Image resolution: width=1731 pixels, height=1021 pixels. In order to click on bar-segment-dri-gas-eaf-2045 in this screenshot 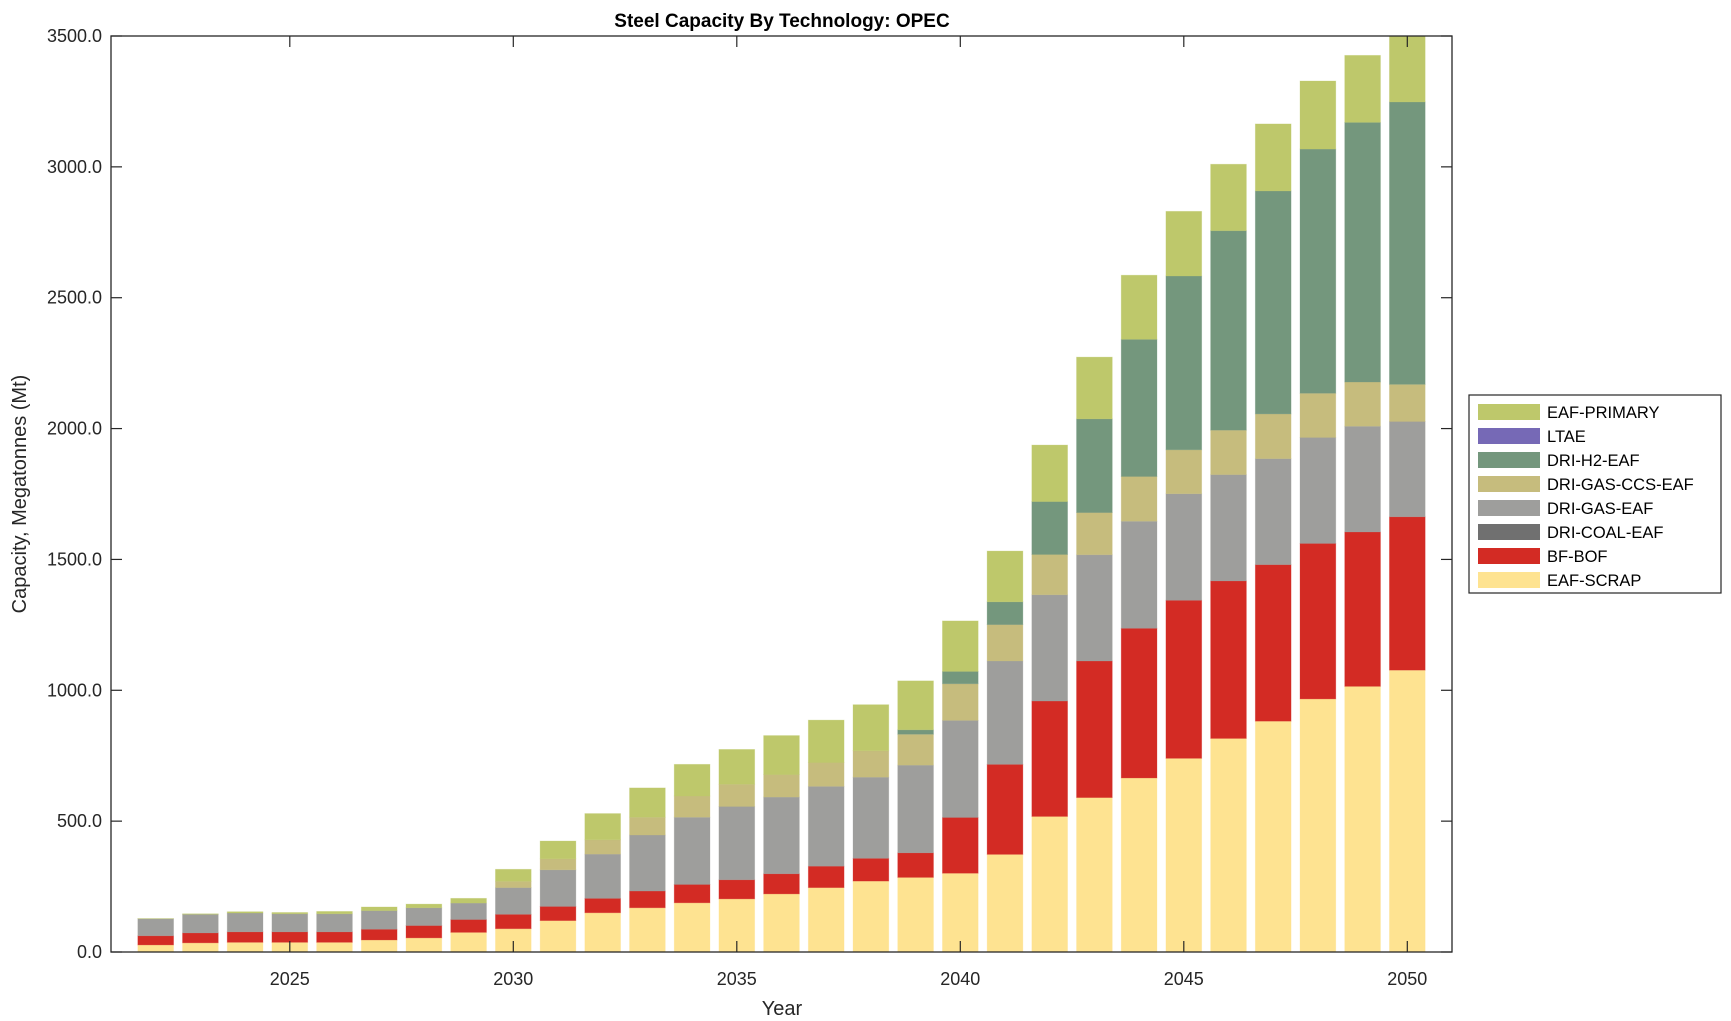, I will do `click(1184, 547)`.